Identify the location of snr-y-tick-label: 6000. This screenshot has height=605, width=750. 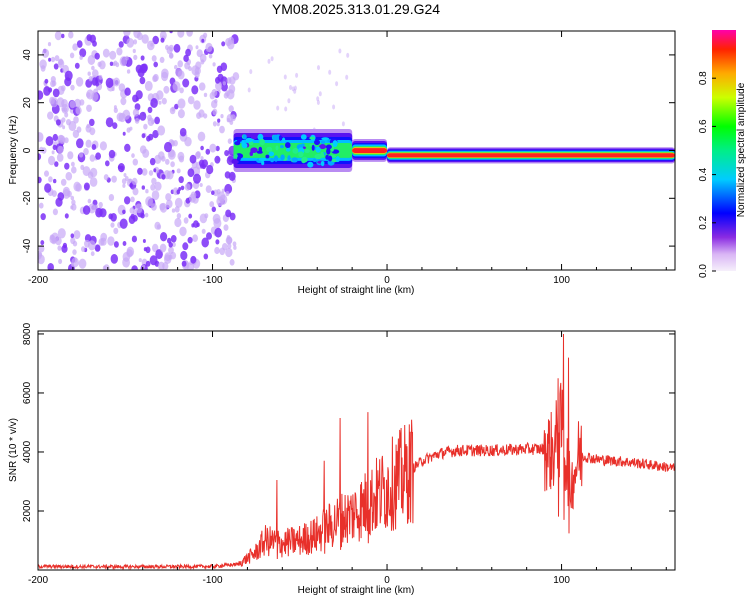
(27, 392).